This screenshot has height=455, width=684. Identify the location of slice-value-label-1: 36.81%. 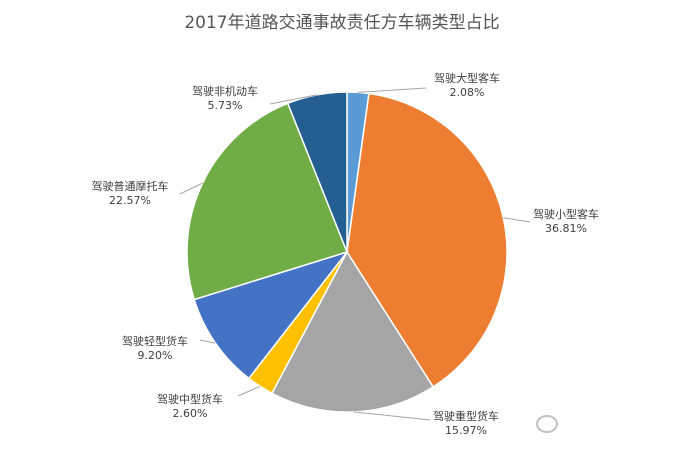
(566, 228).